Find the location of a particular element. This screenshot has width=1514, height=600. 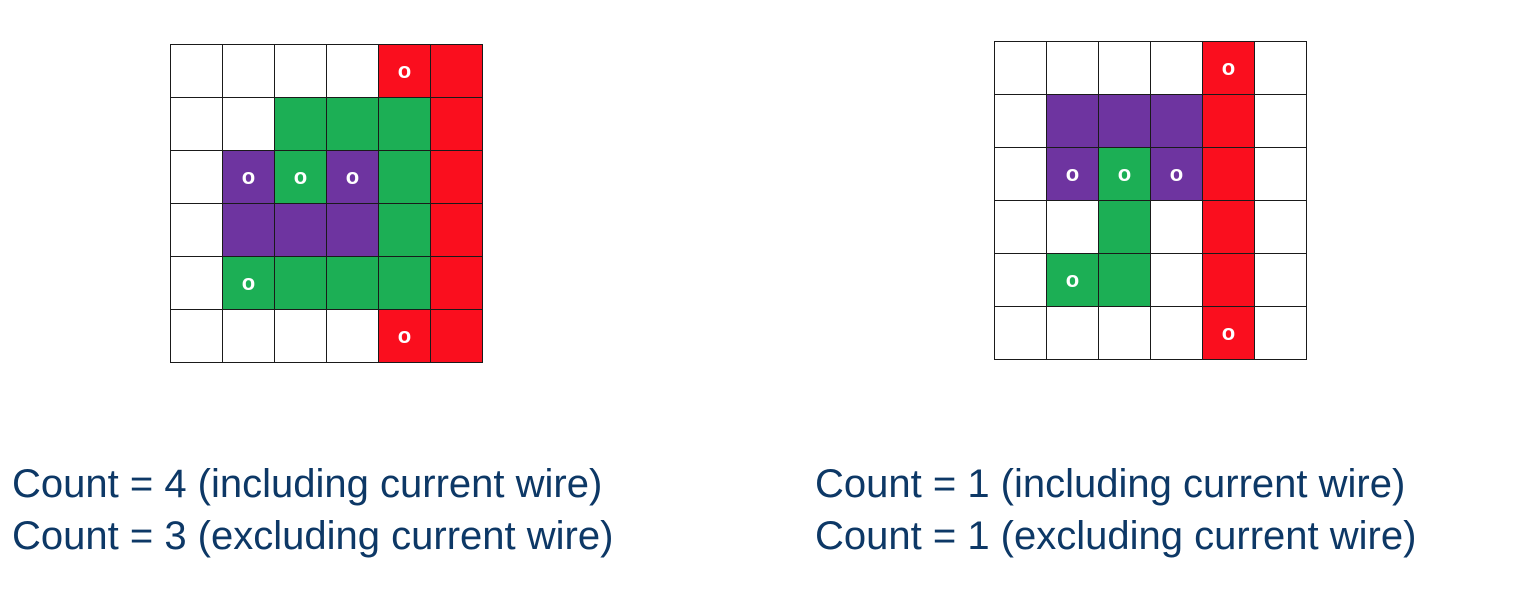

right-count-including: Count = 1 (including current wire) is located at coordinates (1110, 484).